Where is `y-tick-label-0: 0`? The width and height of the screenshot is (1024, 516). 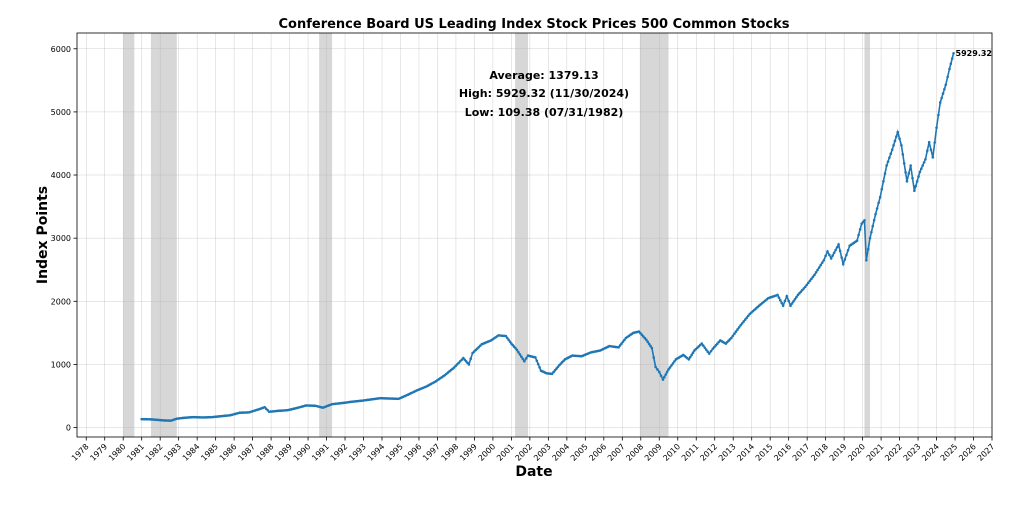
y-tick-label-0: 0 is located at coordinates (68, 428).